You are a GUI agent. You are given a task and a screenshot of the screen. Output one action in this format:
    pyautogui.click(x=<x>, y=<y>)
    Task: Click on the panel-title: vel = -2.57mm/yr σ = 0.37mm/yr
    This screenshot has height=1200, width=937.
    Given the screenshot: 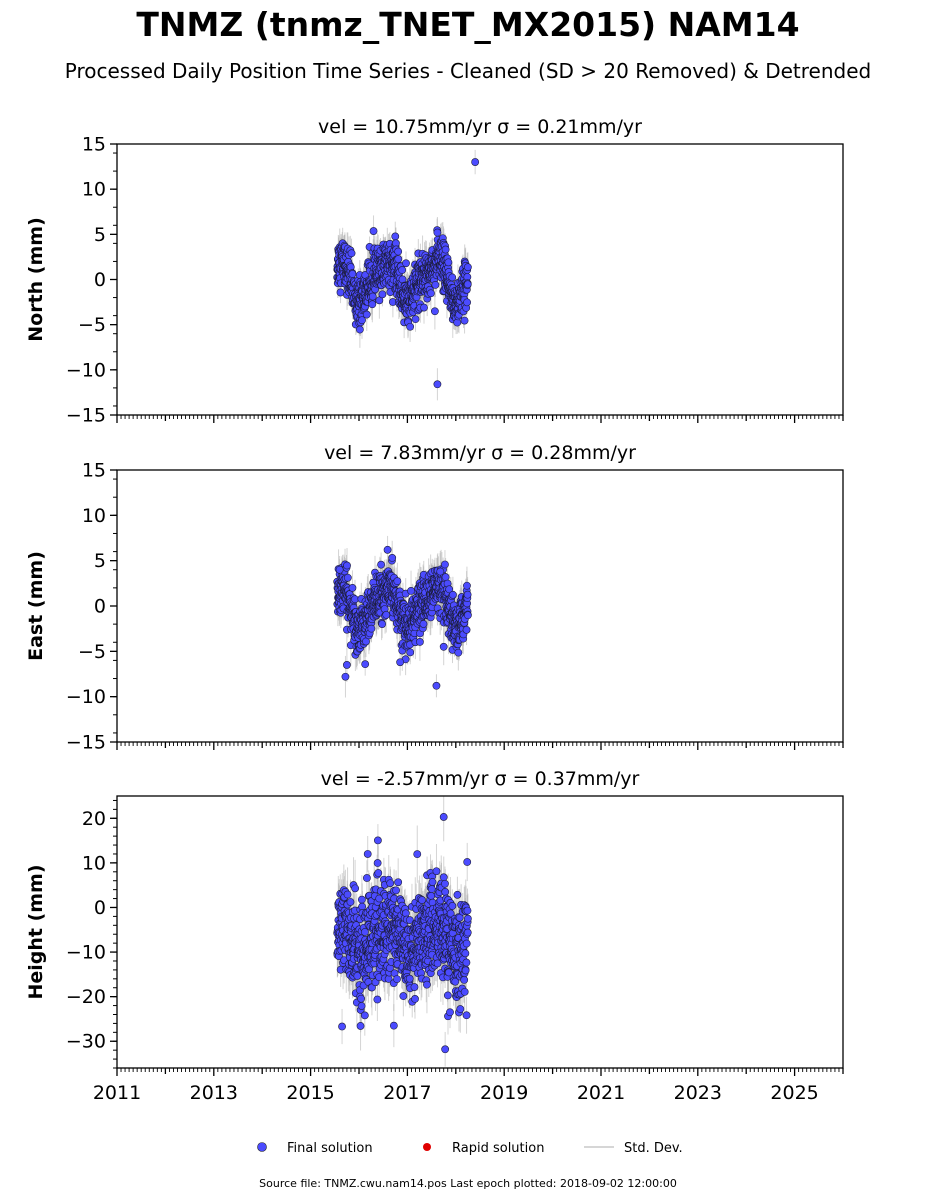 What is the action you would take?
    pyautogui.click(x=480, y=779)
    